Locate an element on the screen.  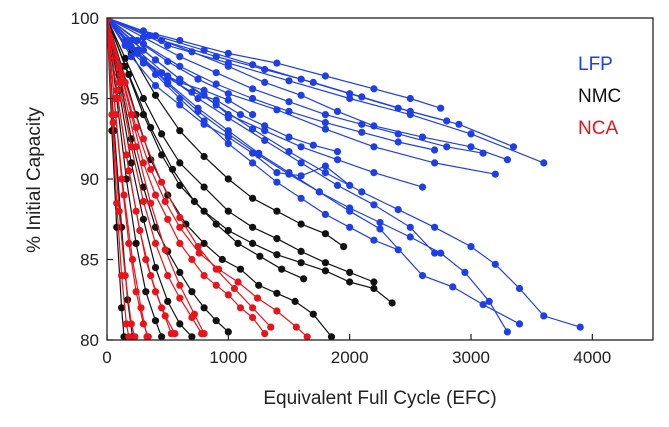
x-tick-label: 0 is located at coordinates (106, 357).